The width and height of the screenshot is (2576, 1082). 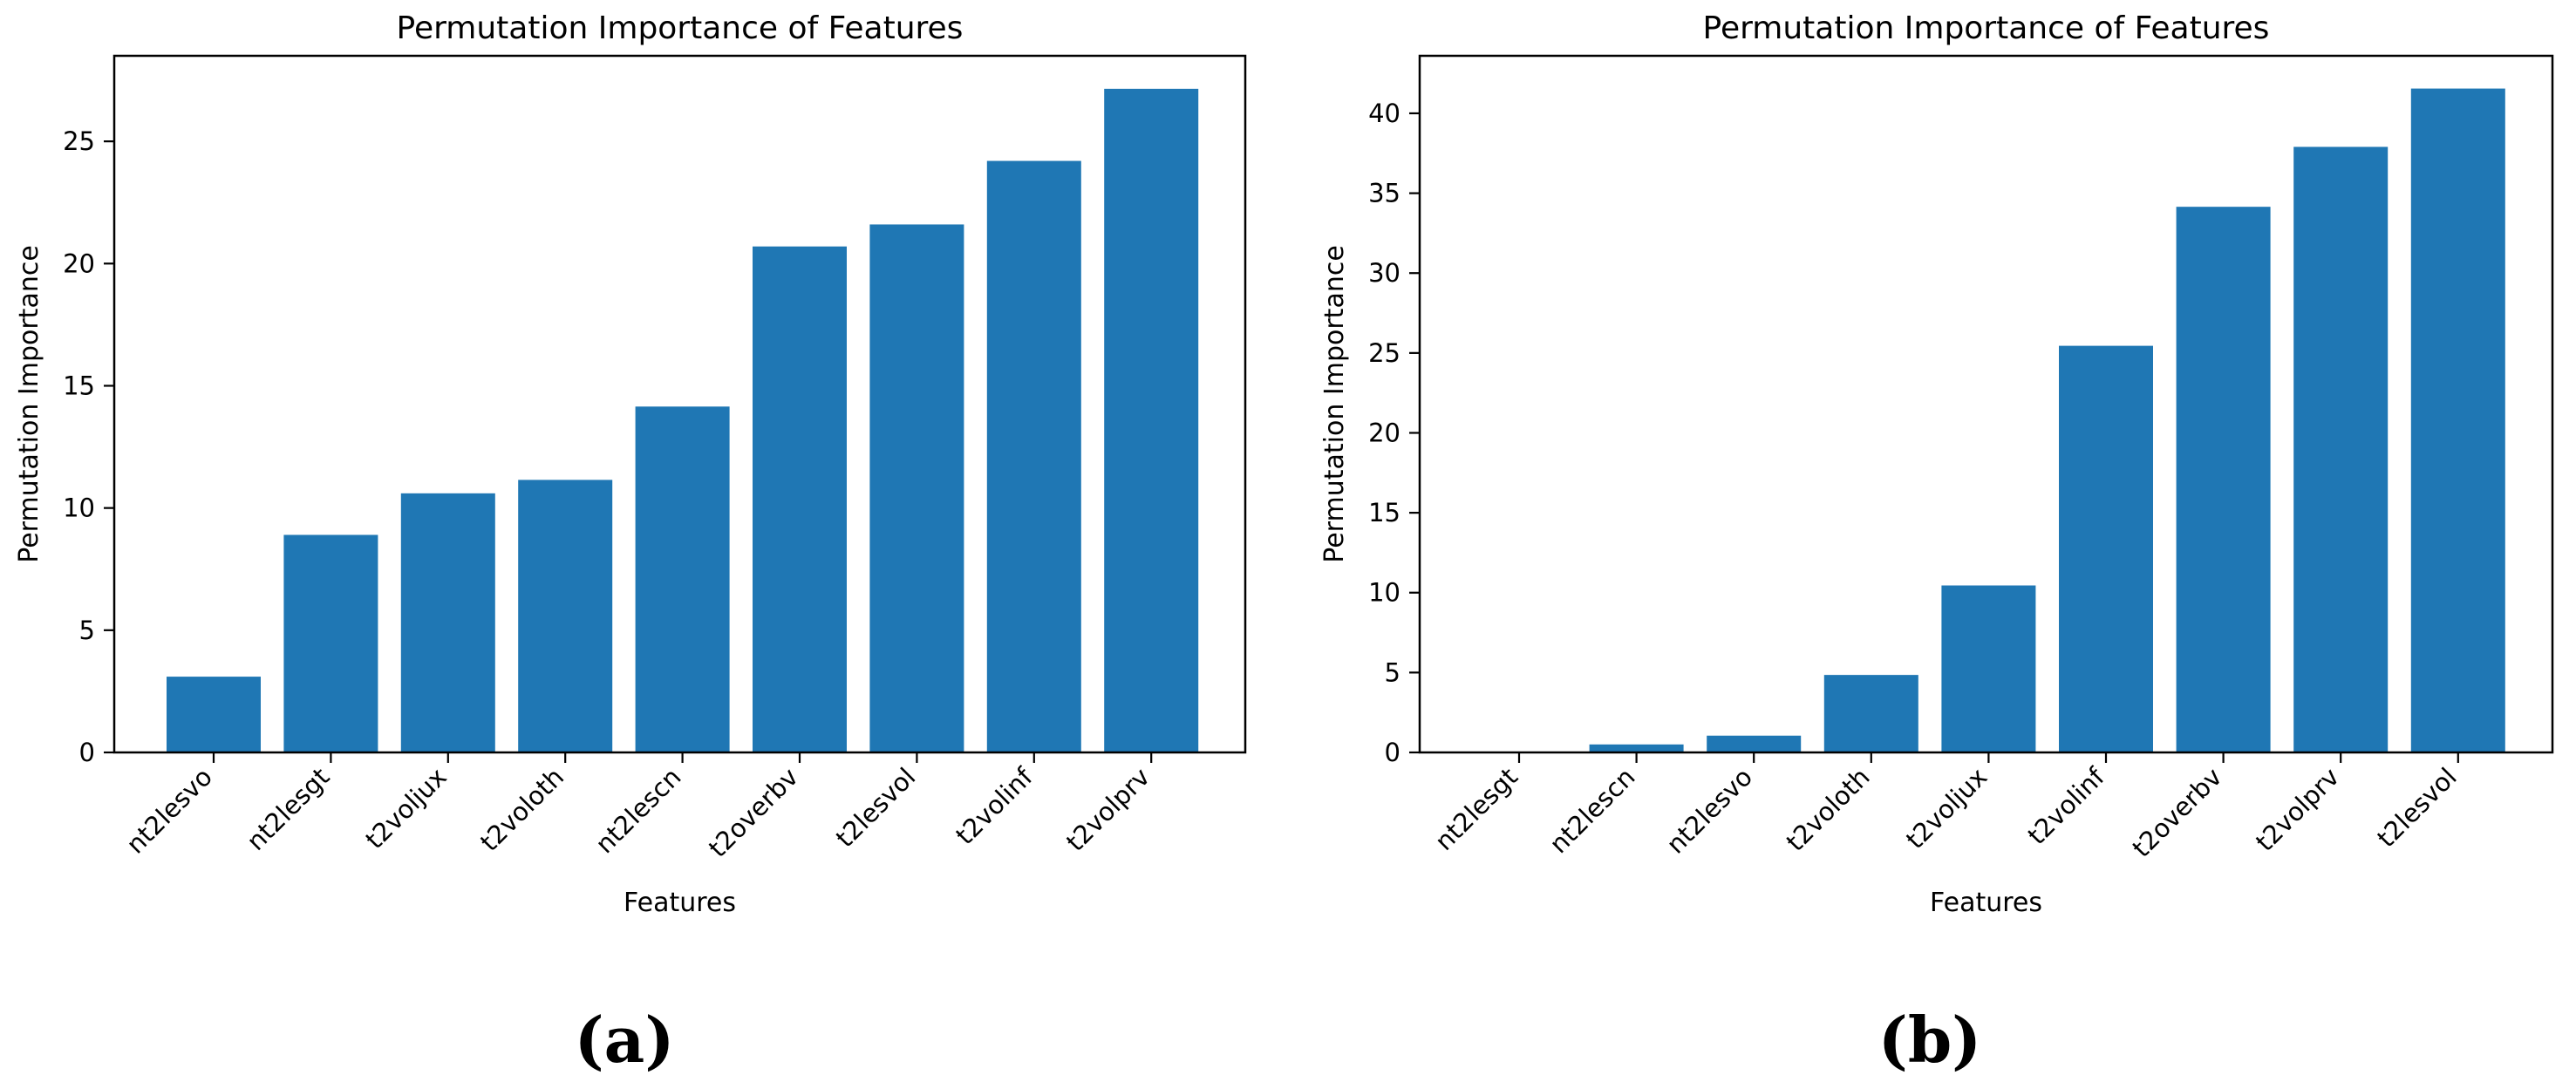 I want to click on y-tick-label: 35, so click(x=1384, y=193).